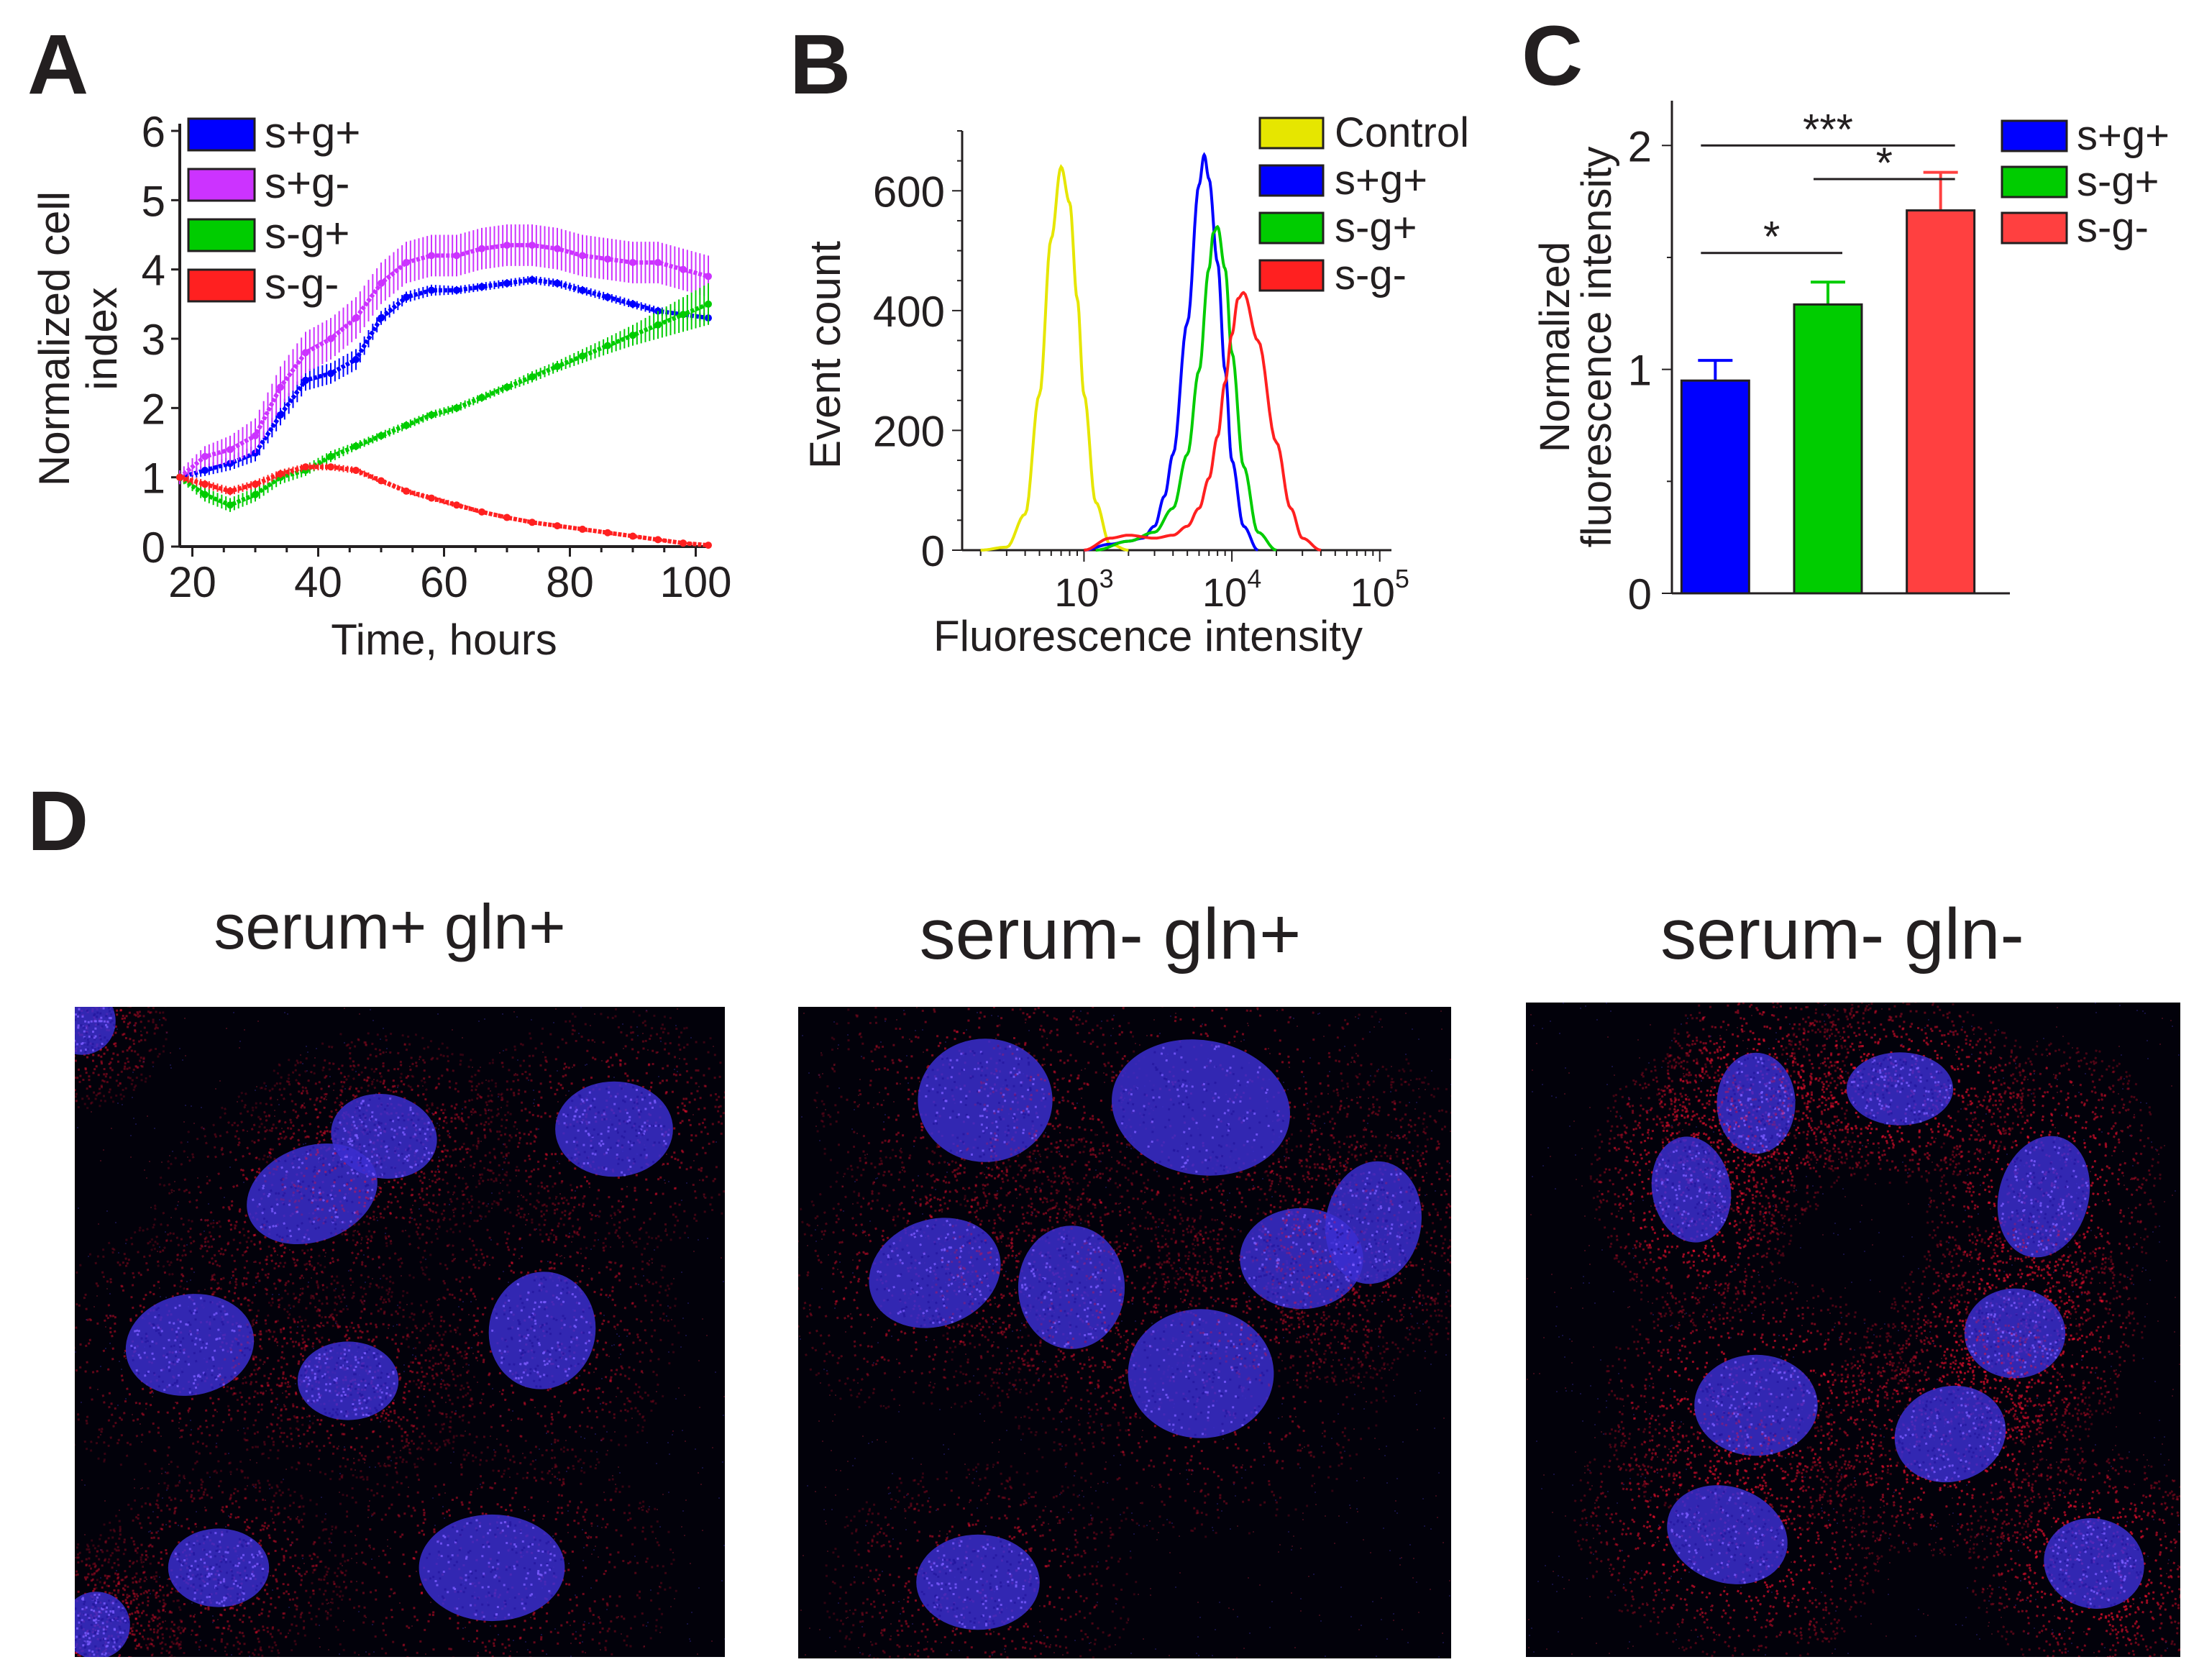 The image size is (2199, 1680). What do you see at coordinates (221, 185) in the screenshot?
I see `legend-swatch-s+g-` at bounding box center [221, 185].